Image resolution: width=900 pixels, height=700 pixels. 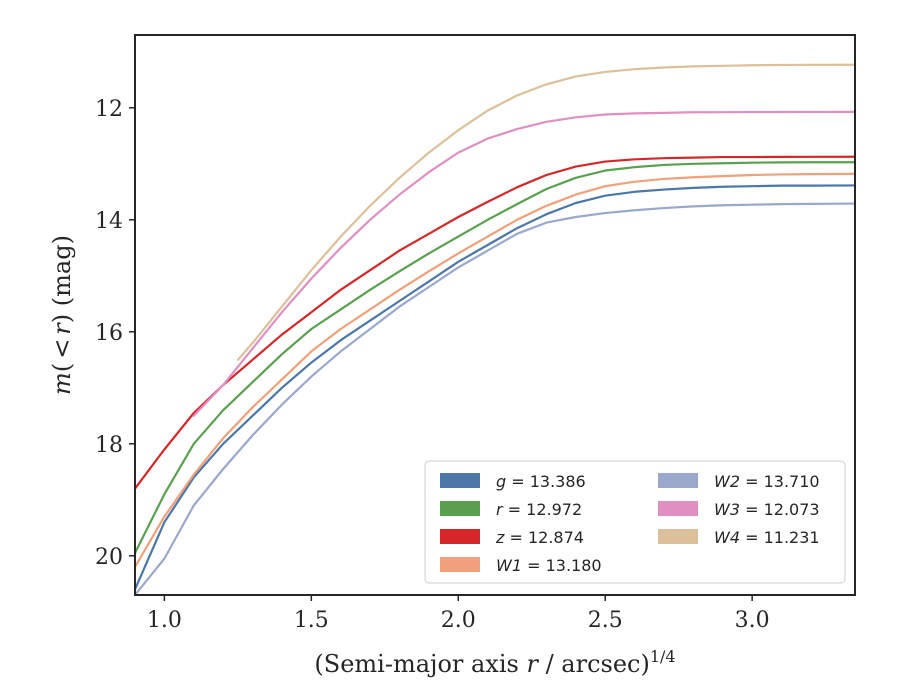 What do you see at coordinates (109, 557) in the screenshot?
I see `y-tick-label: 20` at bounding box center [109, 557].